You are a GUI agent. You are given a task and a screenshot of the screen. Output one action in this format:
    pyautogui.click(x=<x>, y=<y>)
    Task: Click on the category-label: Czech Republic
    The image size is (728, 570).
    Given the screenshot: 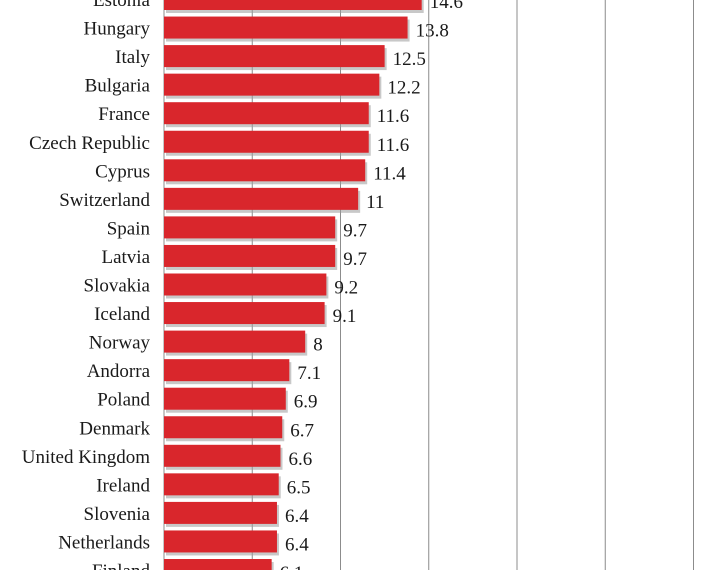 What is the action you would take?
    pyautogui.click(x=89, y=143)
    